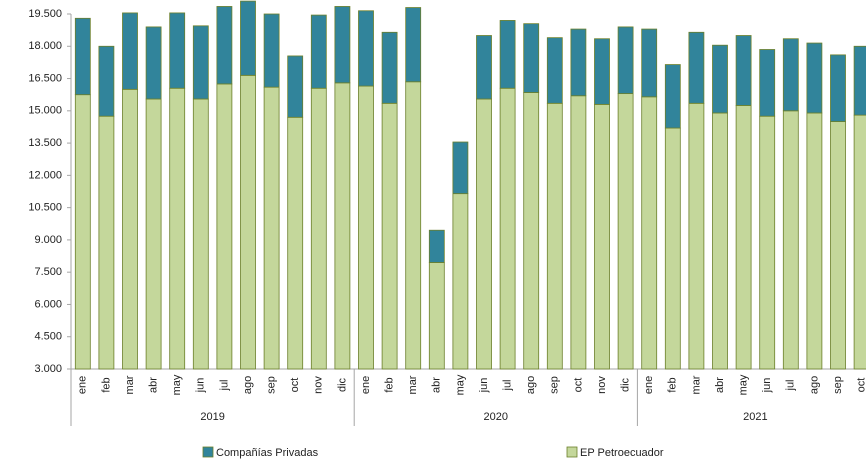  Describe the element at coordinates (48, 272) in the screenshot. I see `y-tick-label: 7.500` at that location.